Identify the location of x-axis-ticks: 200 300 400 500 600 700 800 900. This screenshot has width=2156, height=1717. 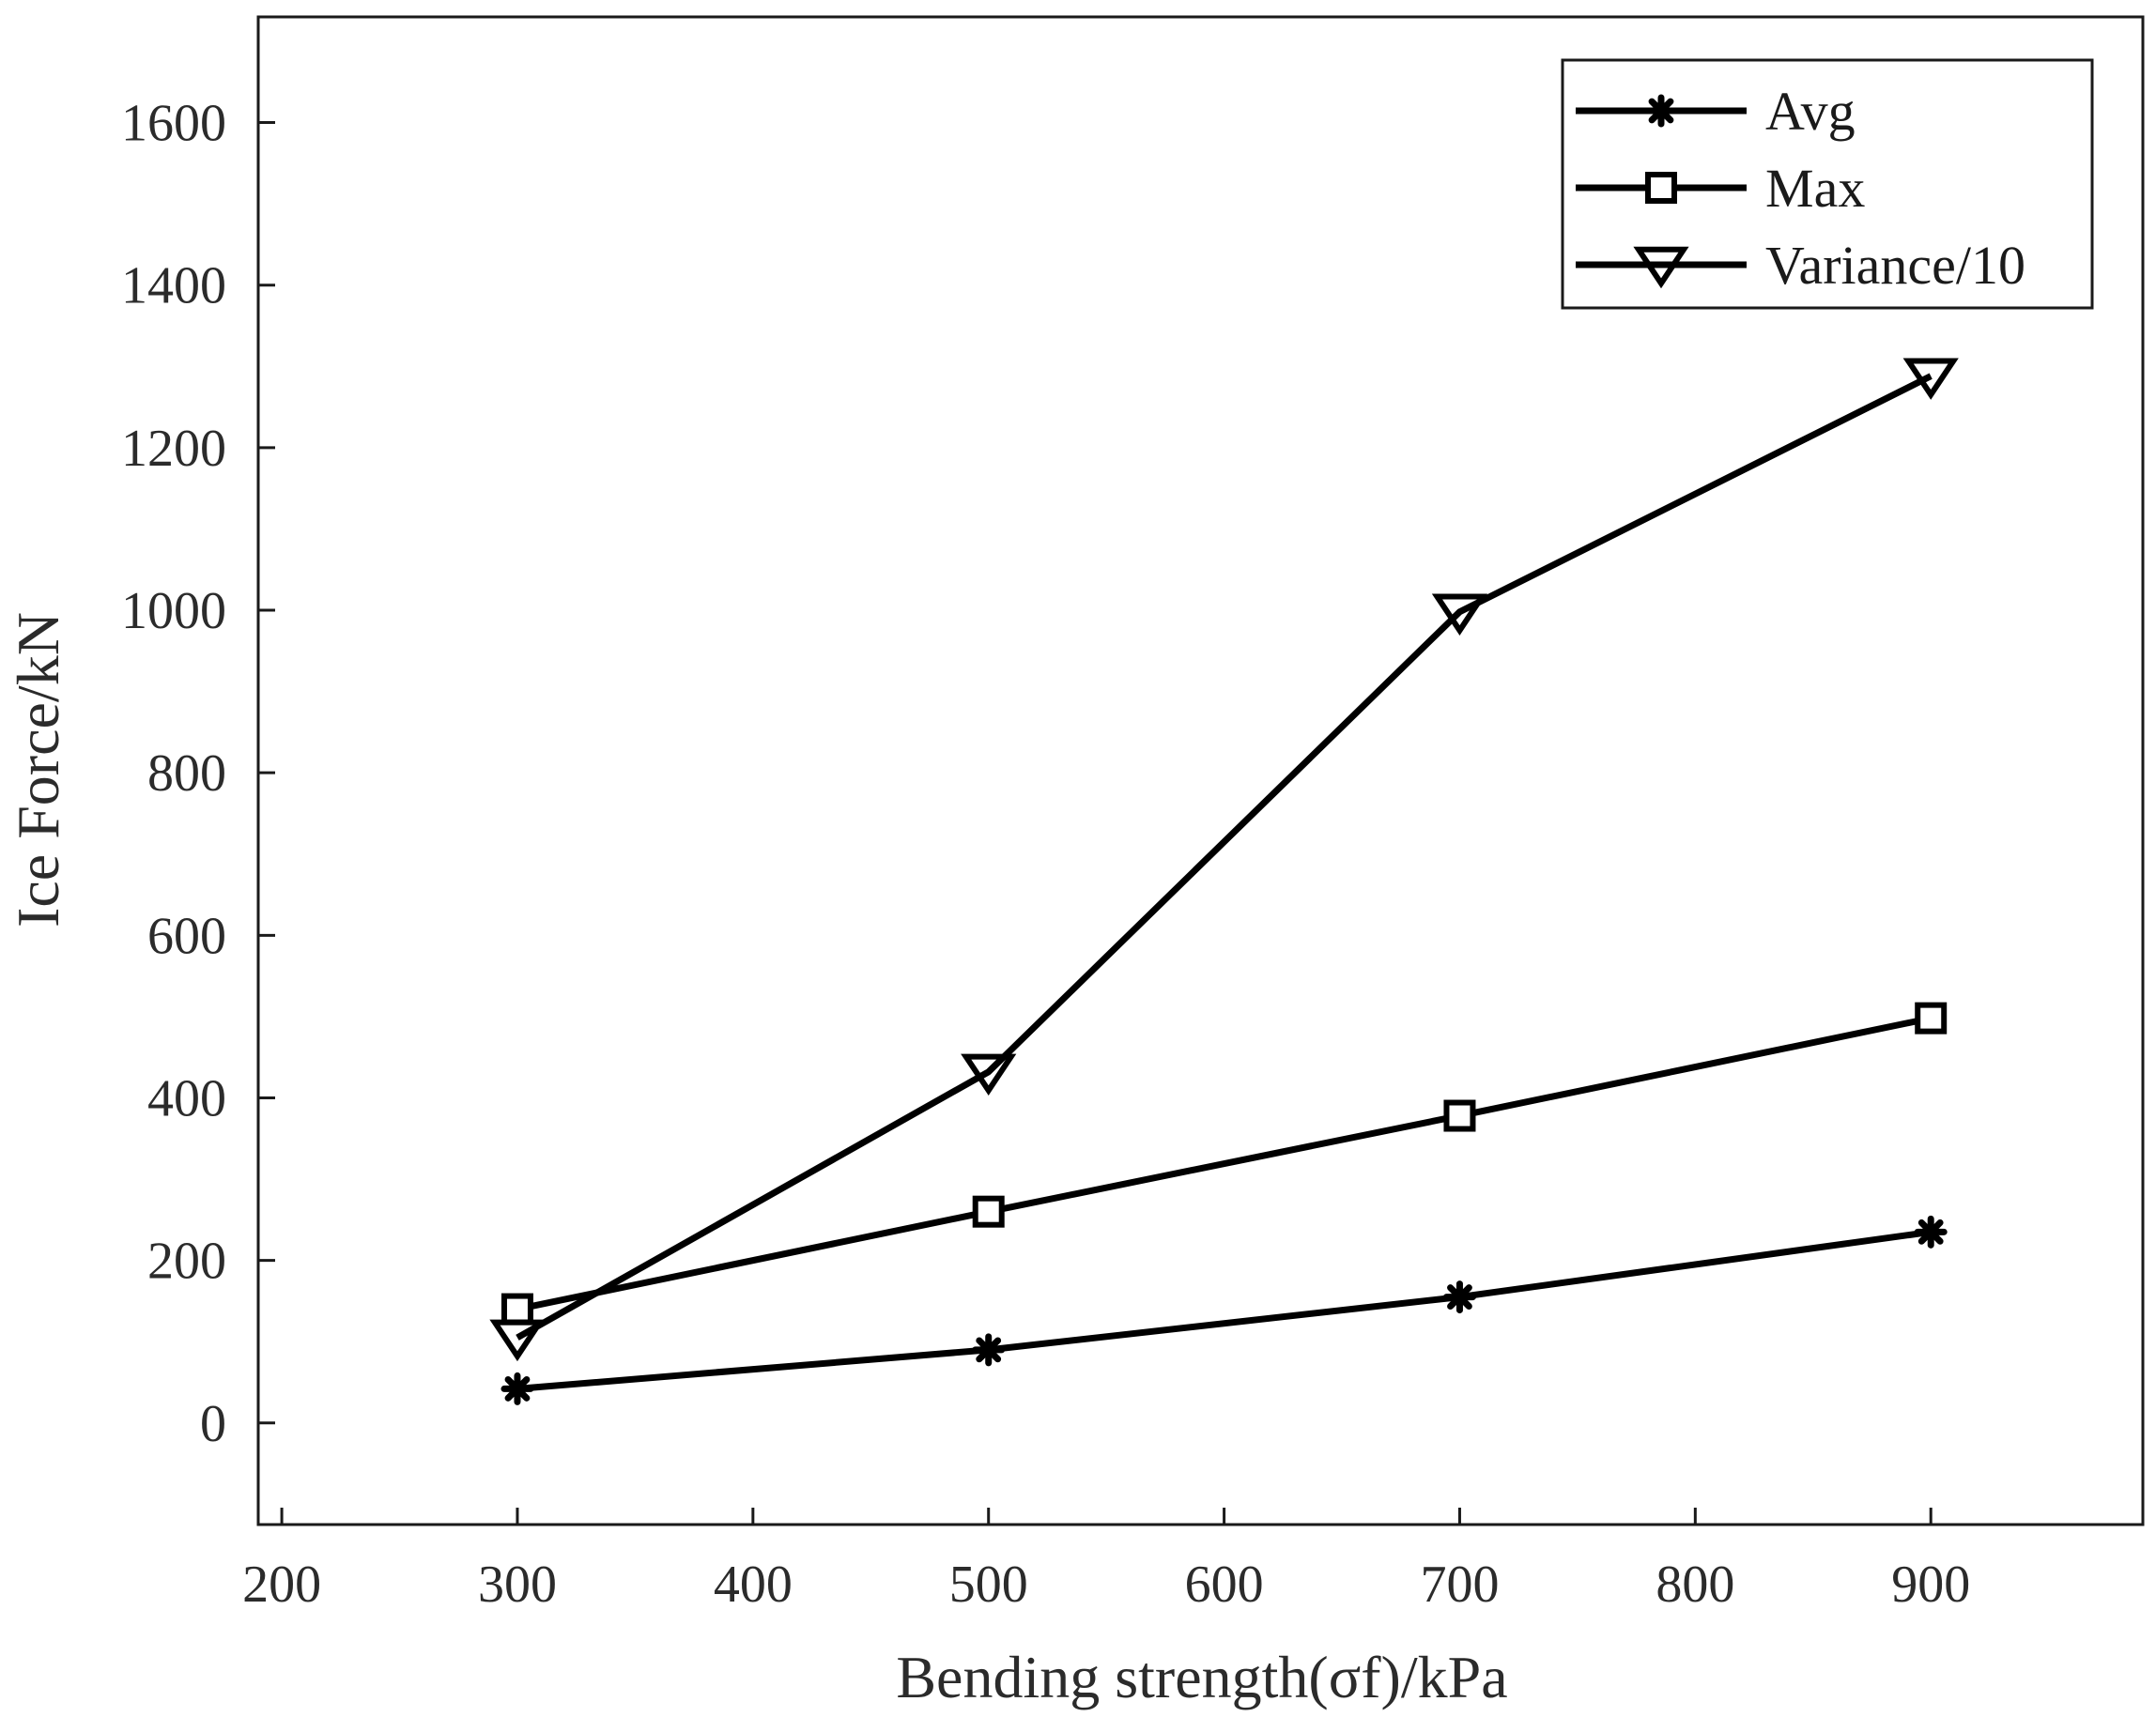
(1106, 1561).